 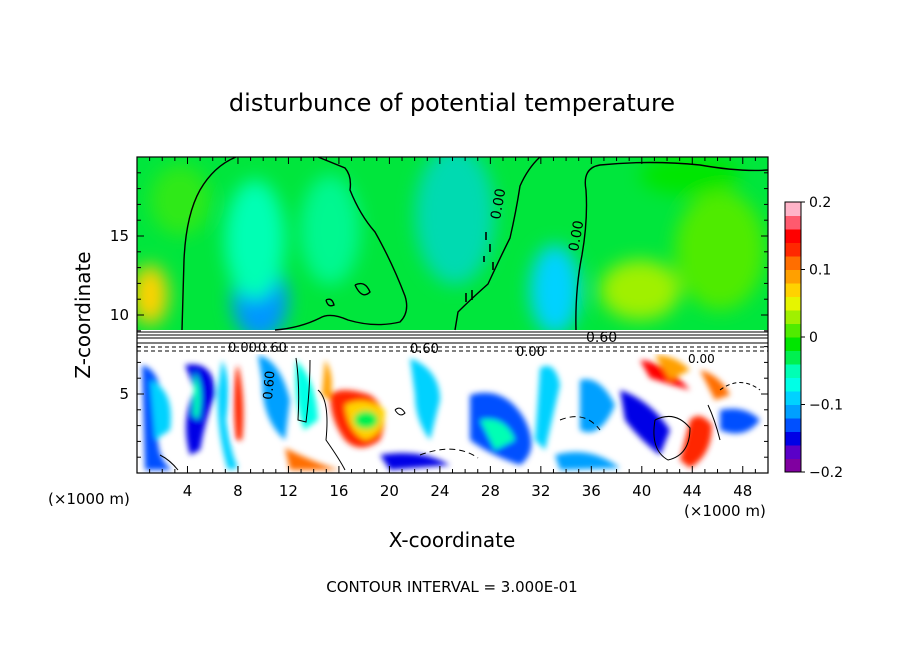 I want to click on x-tick-label: 16, so click(x=338, y=491).